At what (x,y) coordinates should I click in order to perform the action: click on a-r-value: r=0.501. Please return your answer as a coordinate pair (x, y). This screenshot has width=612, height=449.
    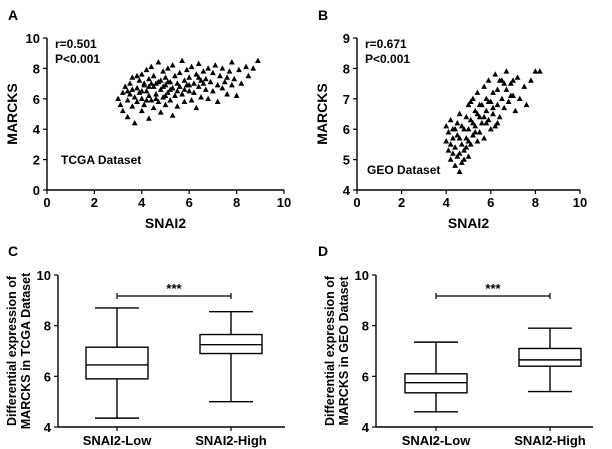
    Looking at the image, I should click on (76, 44).